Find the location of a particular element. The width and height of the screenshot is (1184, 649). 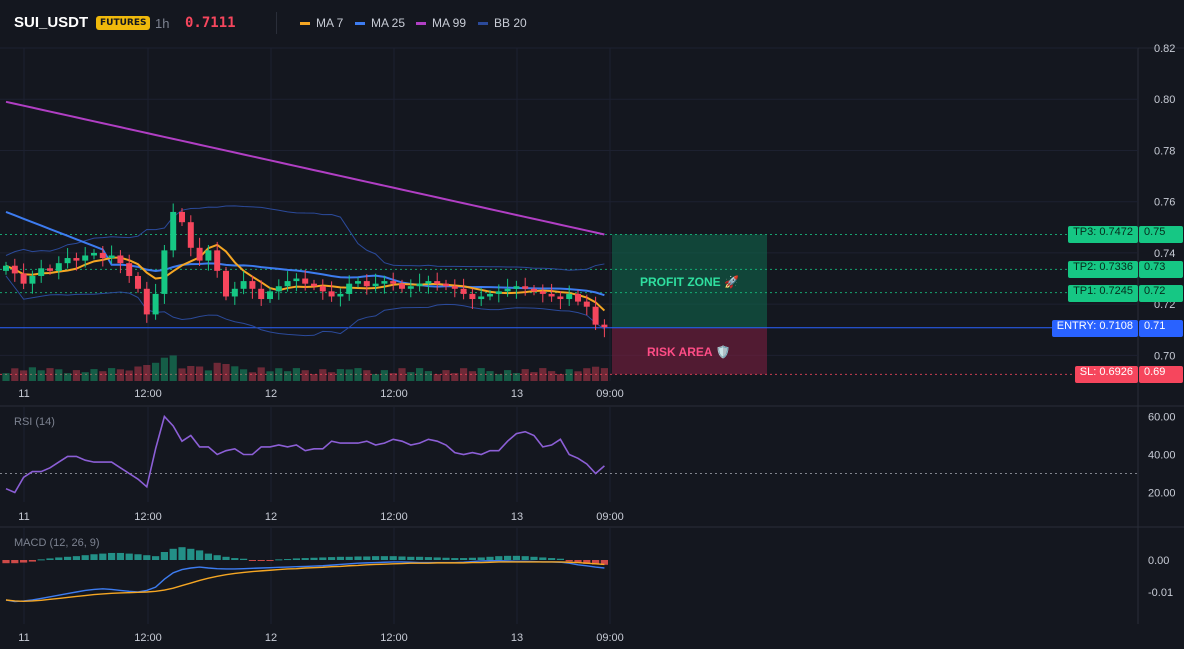

price-tick-label: 0.82 is located at coordinates (1164, 49).